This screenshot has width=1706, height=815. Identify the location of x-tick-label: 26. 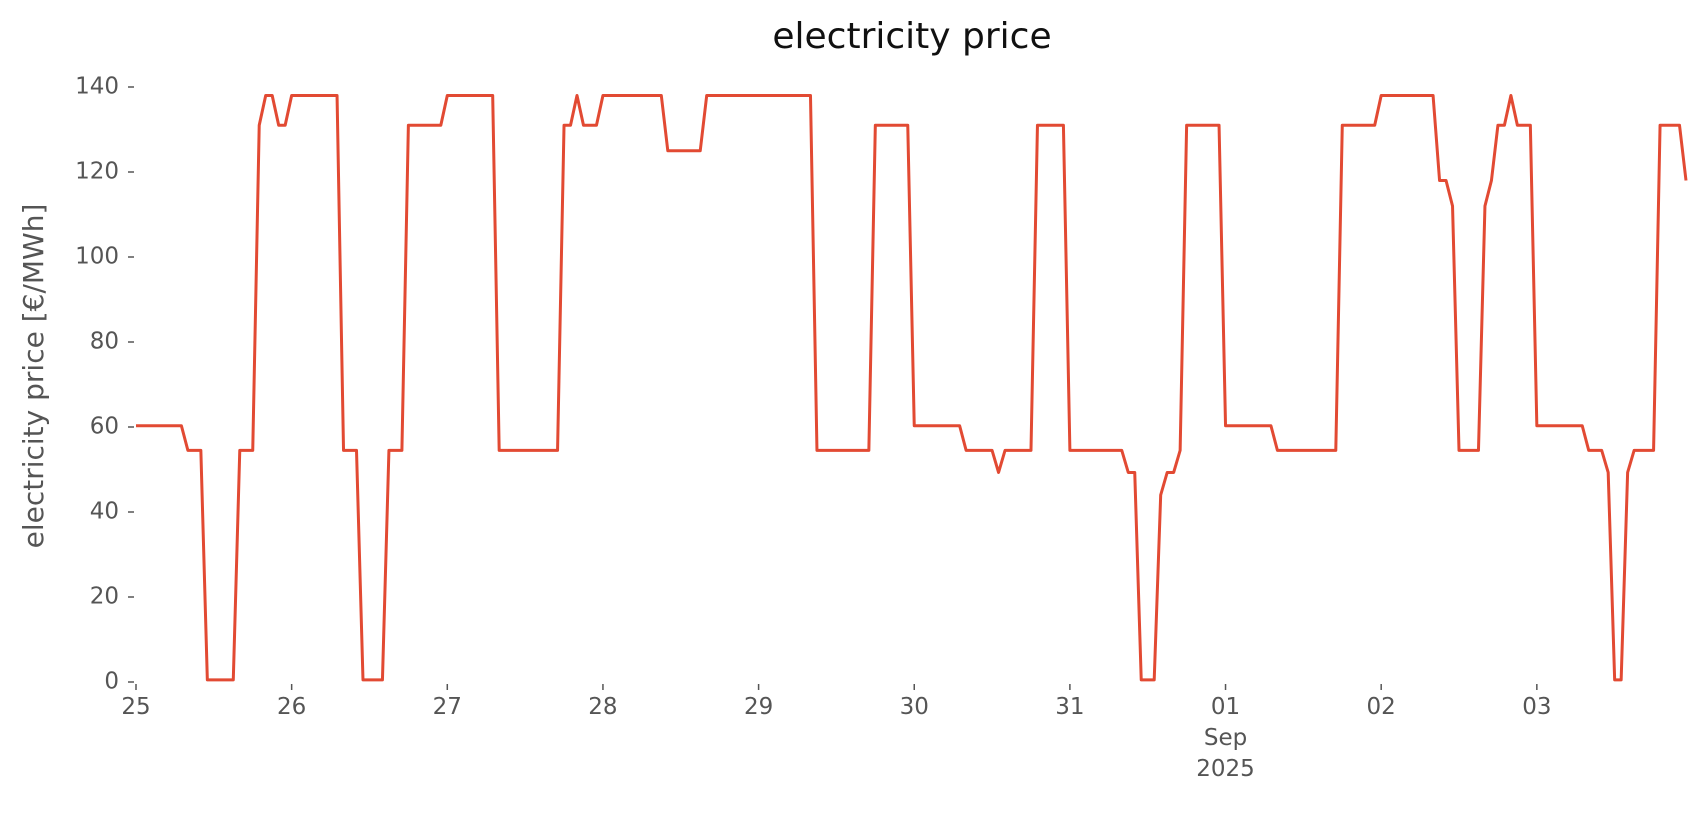
(292, 707).